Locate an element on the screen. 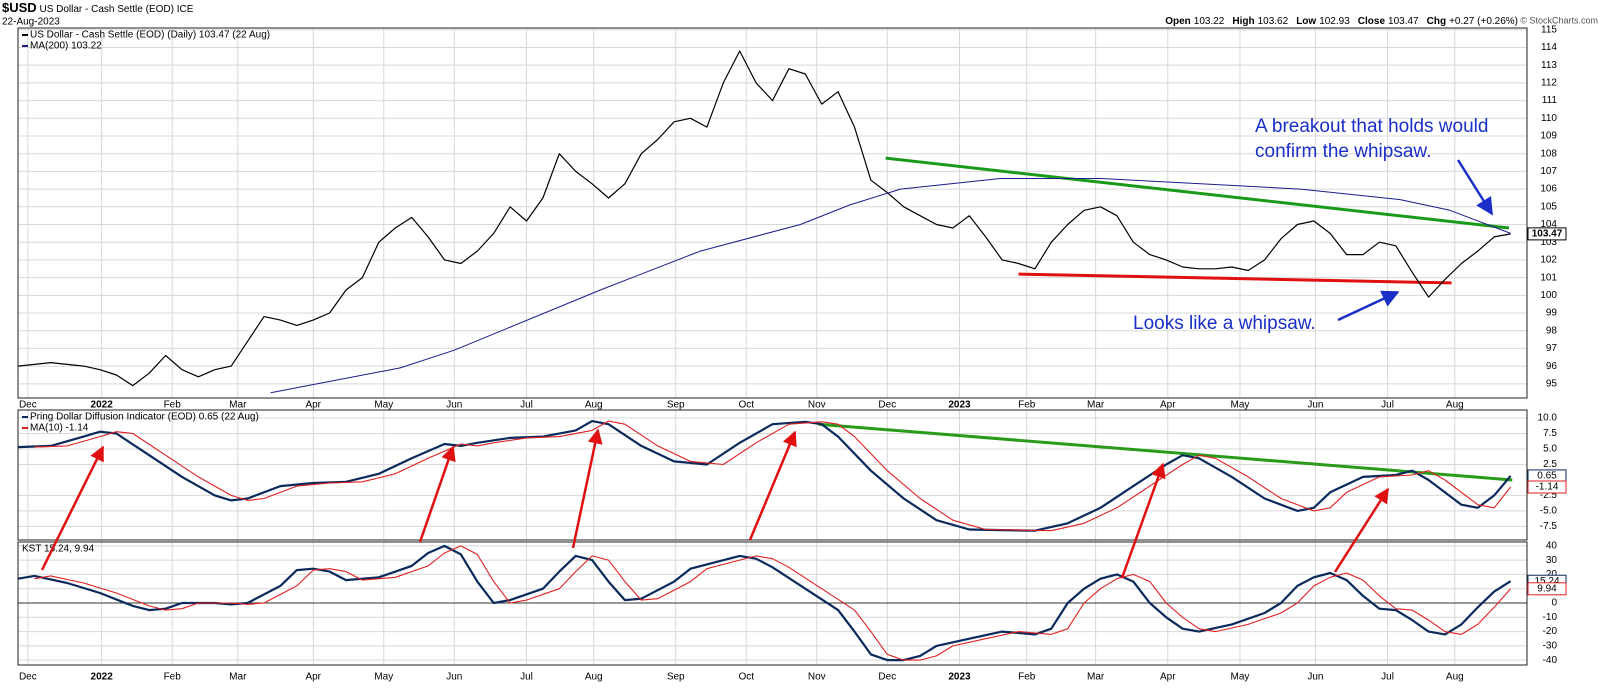  y-tick-label: 99 is located at coordinates (1552, 313).